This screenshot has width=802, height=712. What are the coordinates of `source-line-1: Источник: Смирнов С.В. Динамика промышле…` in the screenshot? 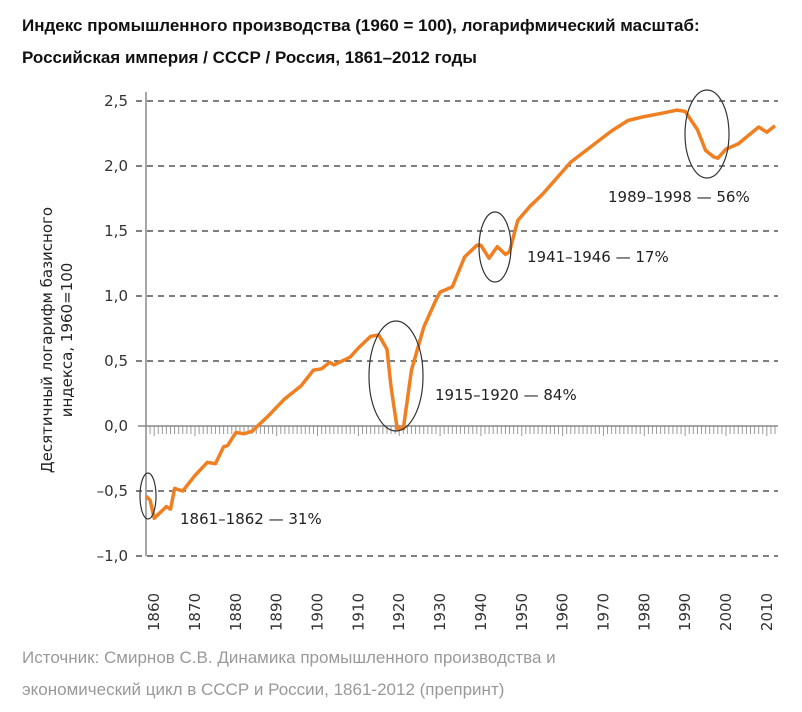 It's located at (289, 657).